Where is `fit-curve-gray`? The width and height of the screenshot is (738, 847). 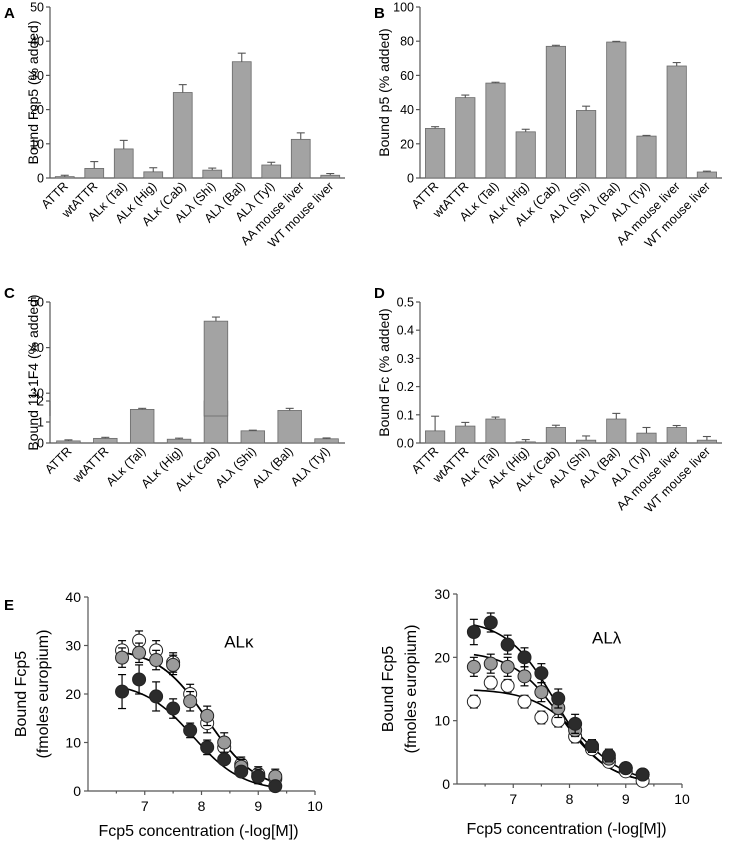
fit-curve-gray is located at coordinates (198, 717).